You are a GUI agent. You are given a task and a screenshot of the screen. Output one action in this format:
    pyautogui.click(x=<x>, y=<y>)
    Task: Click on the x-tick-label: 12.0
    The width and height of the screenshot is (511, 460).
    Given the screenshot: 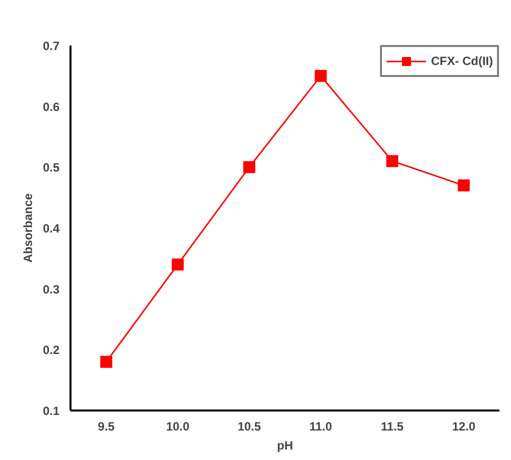 What is the action you would take?
    pyautogui.click(x=464, y=427)
    